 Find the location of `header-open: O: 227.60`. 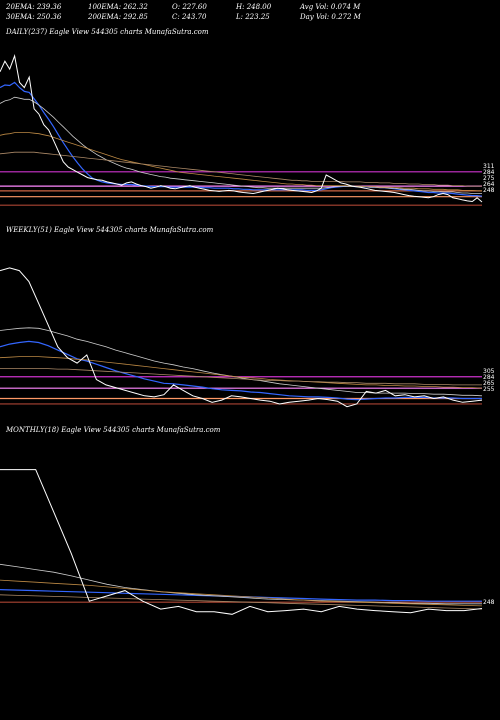

header-open: O: 227.60 is located at coordinates (189, 7).